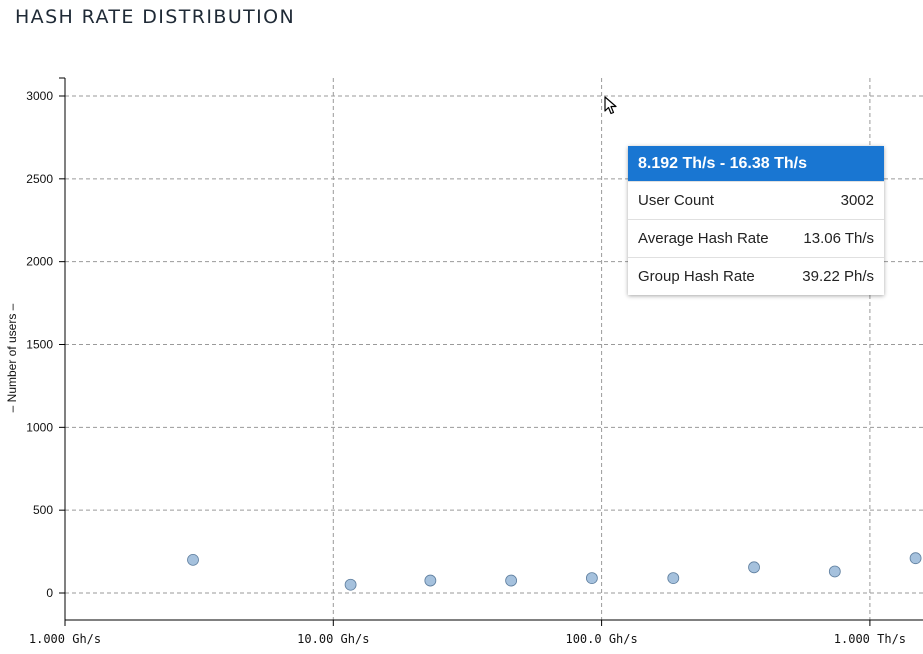  What do you see at coordinates (49, 593) in the screenshot?
I see `y-tick-label: 0` at bounding box center [49, 593].